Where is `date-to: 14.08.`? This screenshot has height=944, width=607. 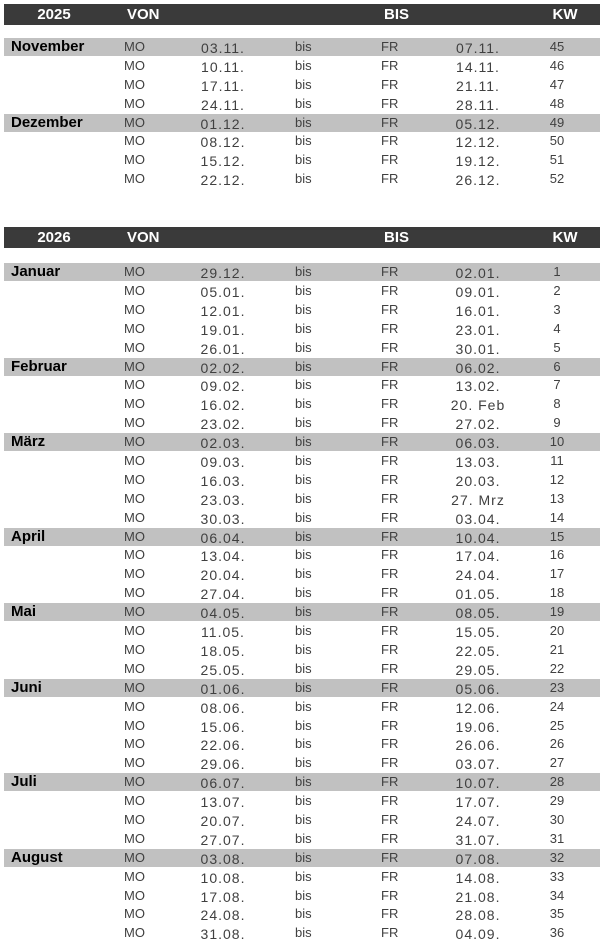 date-to: 14.08. is located at coordinates (478, 877).